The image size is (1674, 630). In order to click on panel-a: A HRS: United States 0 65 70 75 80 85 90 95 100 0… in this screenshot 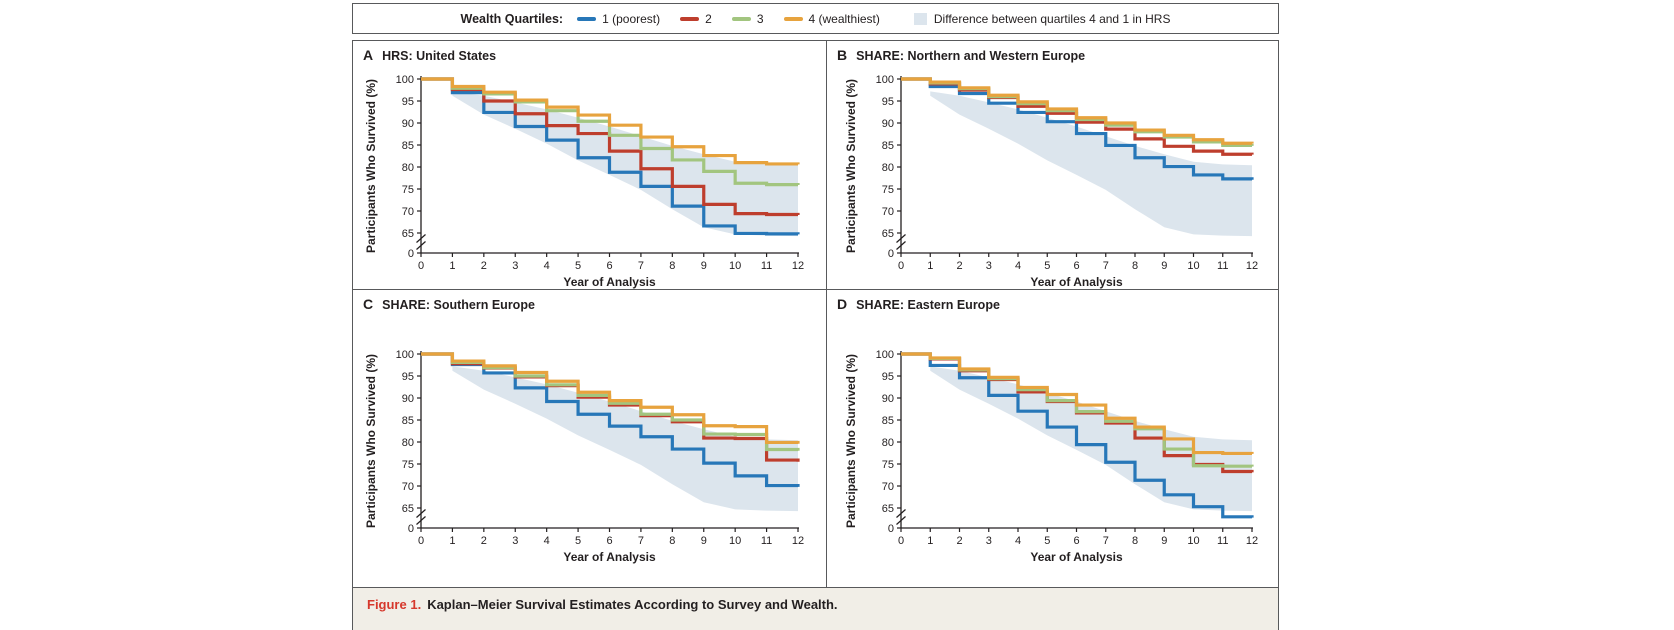, I will do `click(590, 165)`.